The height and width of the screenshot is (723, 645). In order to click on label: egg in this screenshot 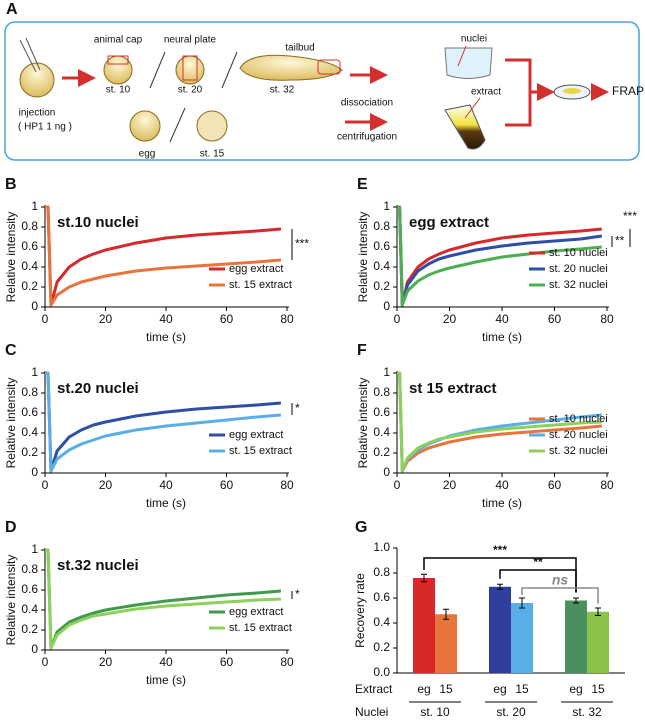, I will do `click(147, 154)`.